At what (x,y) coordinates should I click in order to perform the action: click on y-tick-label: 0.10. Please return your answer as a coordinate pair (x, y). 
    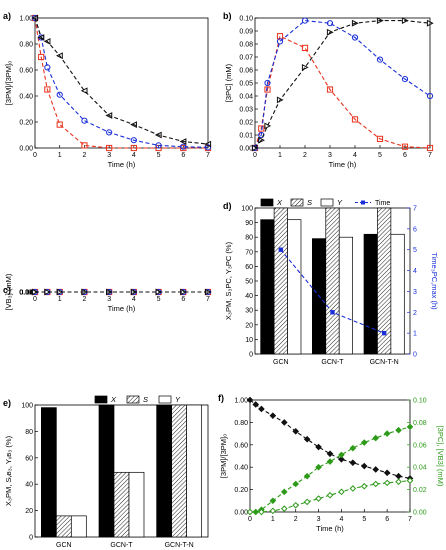
    Looking at the image, I should click on (246, 19).